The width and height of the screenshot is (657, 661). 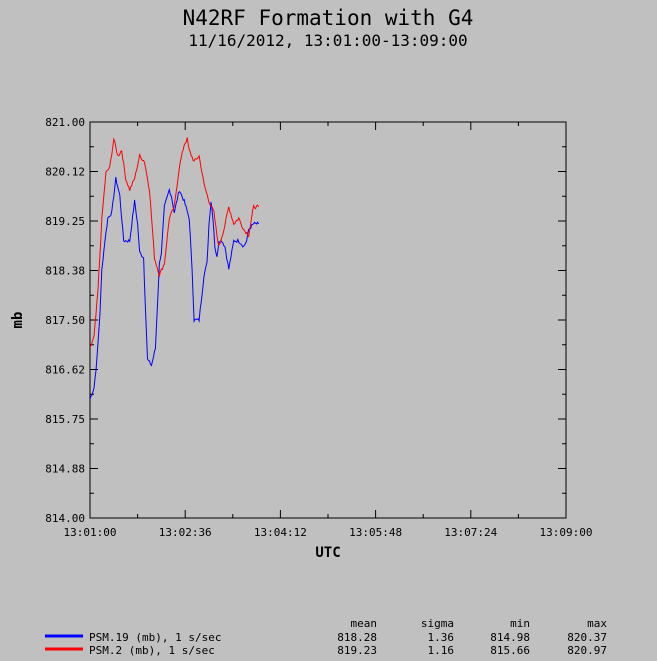 What do you see at coordinates (328, 18) in the screenshot?
I see `chart-title: N42RF Formation with G4` at bounding box center [328, 18].